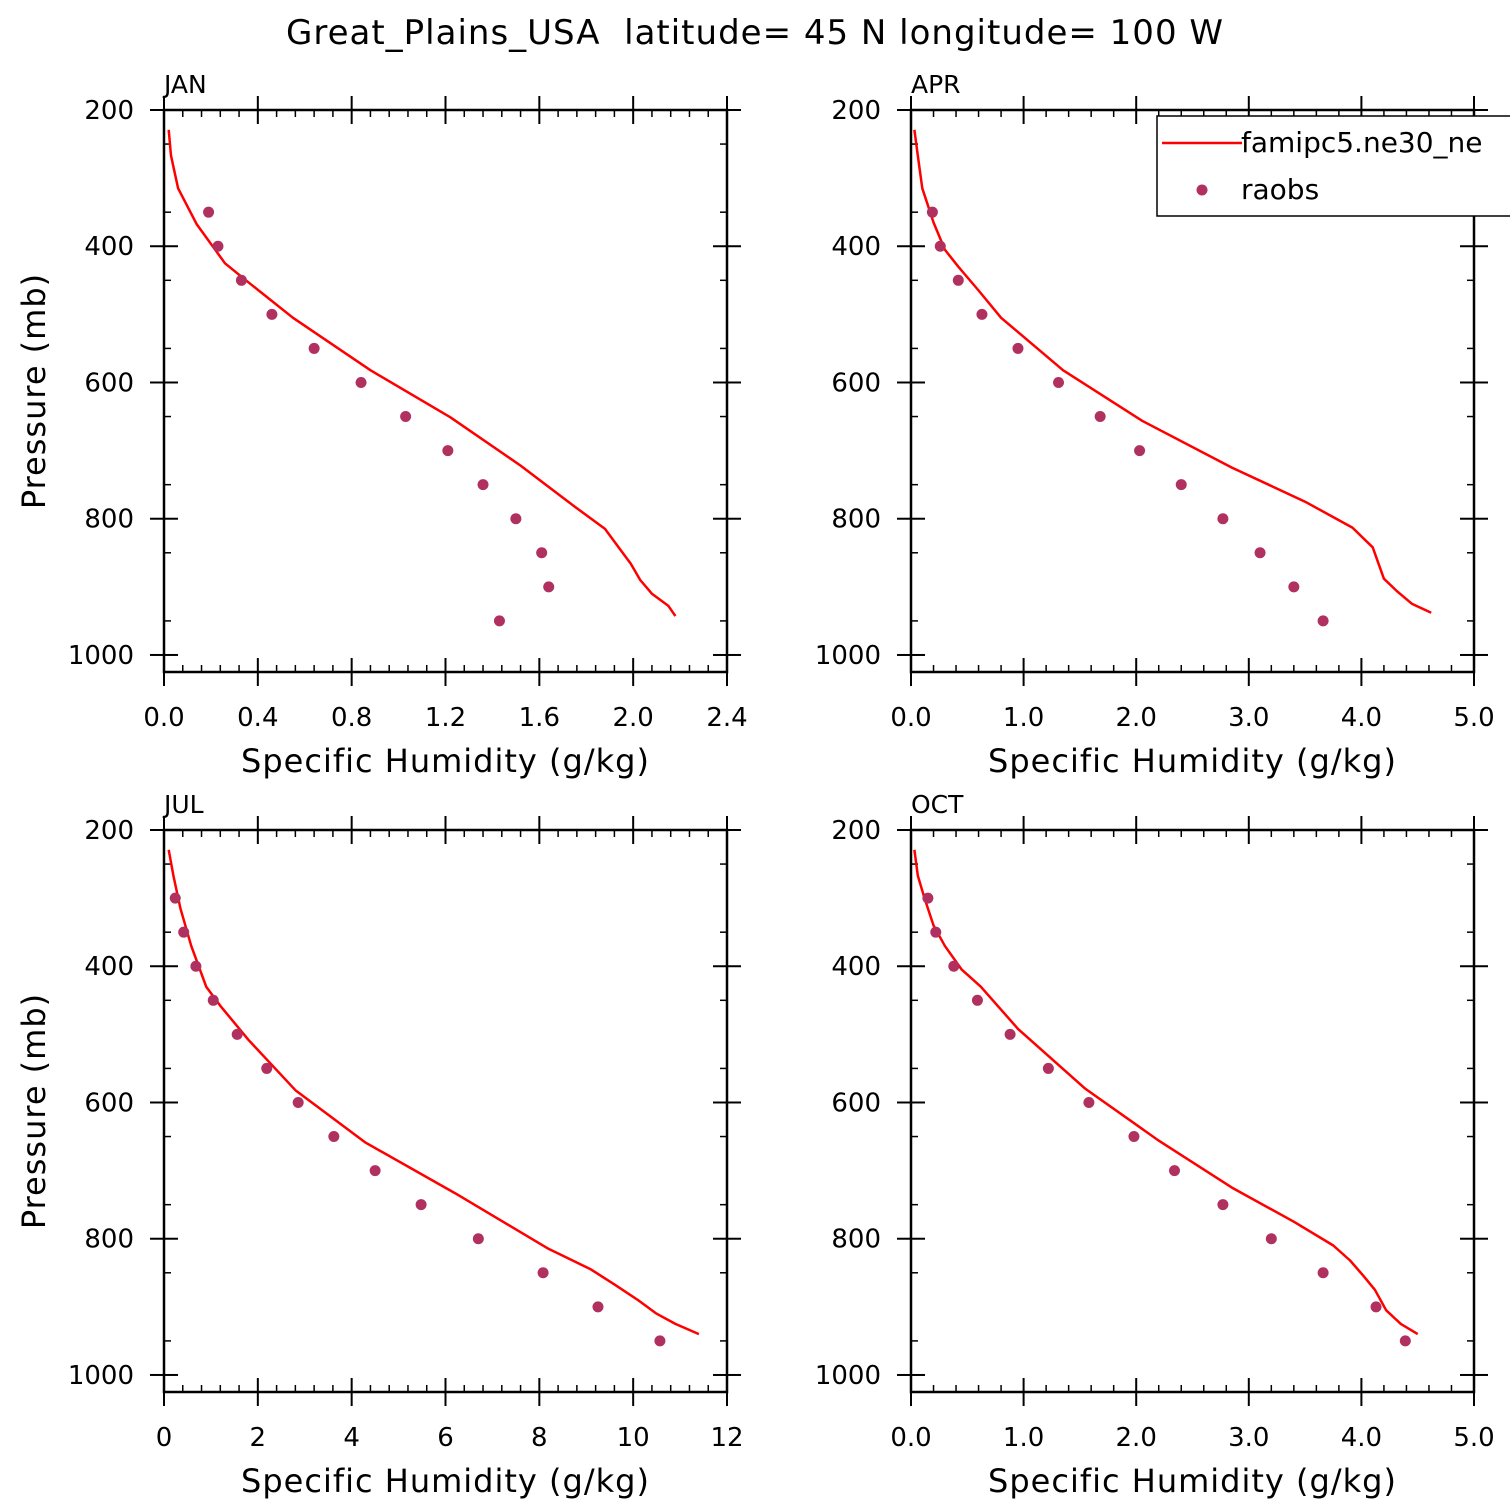 The image size is (1510, 1510). I want to click on panel-label: OCT, so click(937, 804).